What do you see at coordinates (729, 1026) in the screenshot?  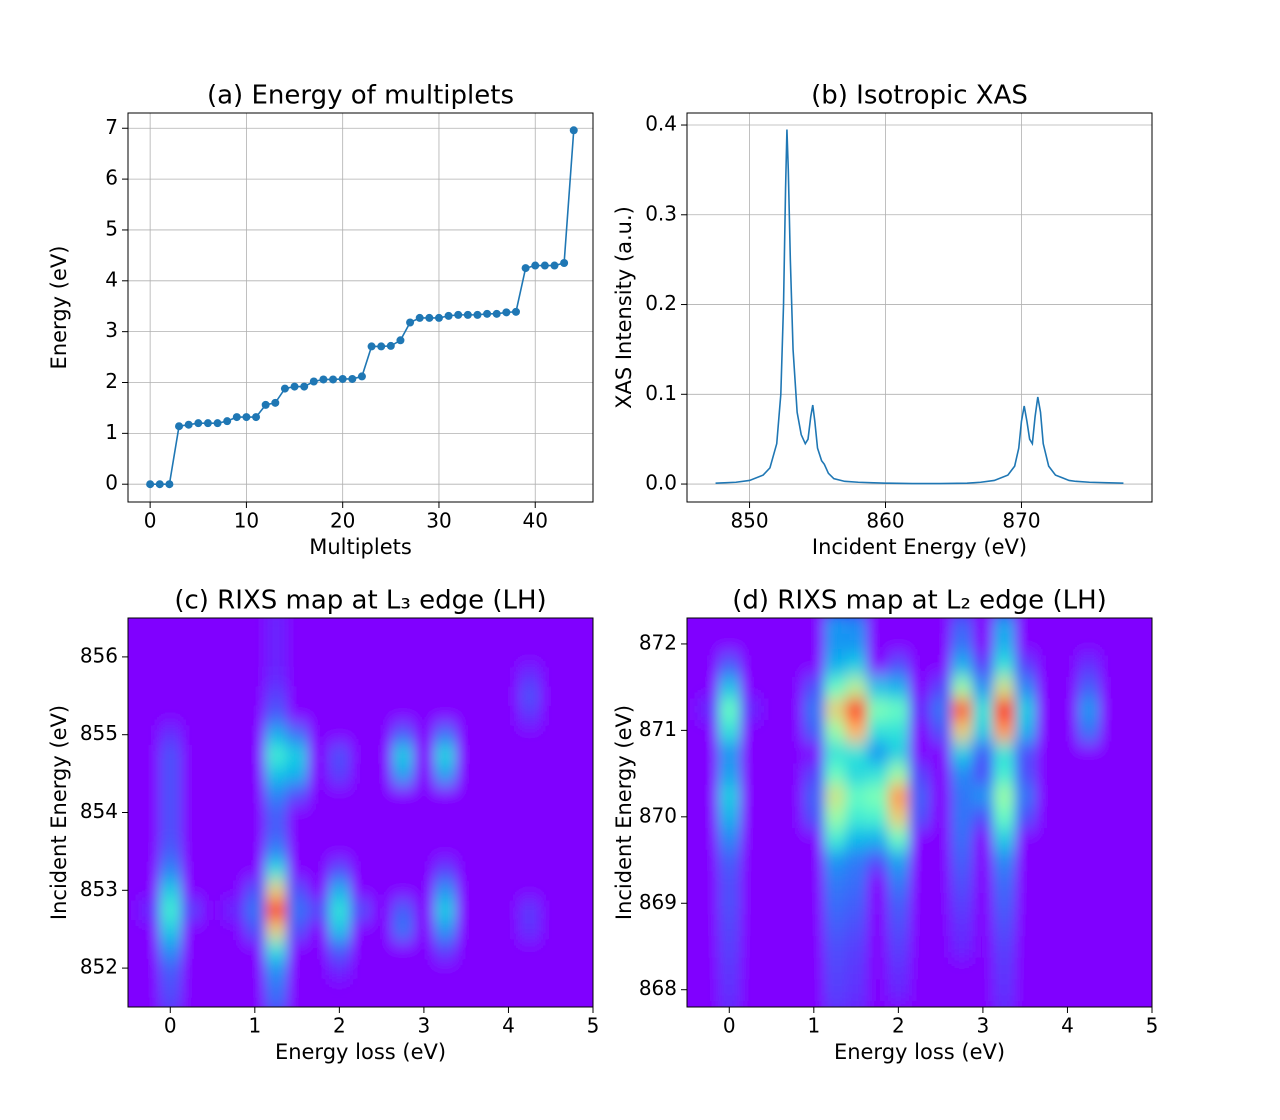 I see `x-tick-label: 0` at bounding box center [729, 1026].